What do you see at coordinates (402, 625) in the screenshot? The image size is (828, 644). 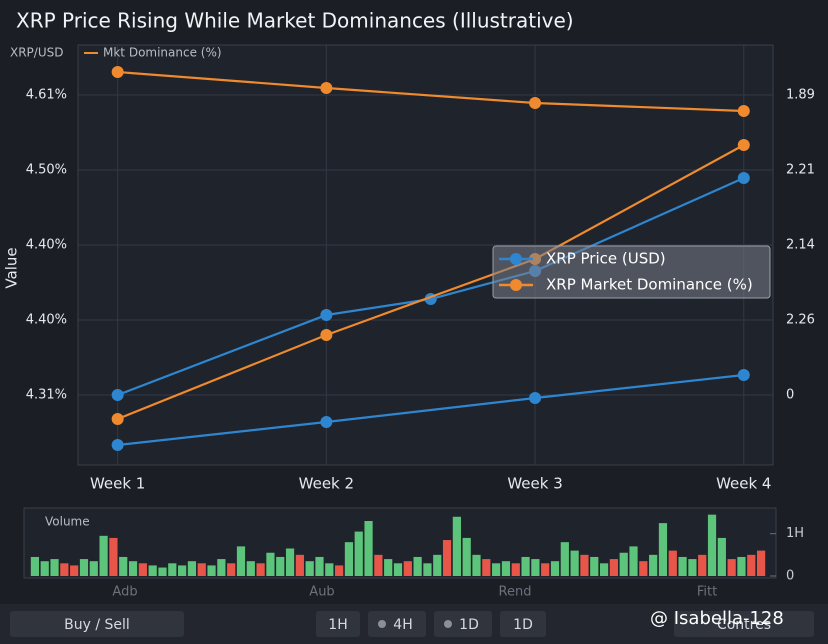 I see `toolbar-button-label: 4H` at bounding box center [402, 625].